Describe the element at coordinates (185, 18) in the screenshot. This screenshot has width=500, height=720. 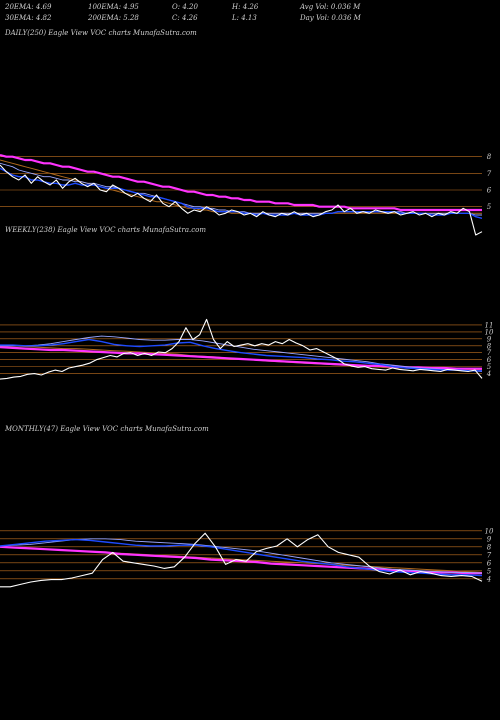
I see `stat-c: C: 4.26` at that location.